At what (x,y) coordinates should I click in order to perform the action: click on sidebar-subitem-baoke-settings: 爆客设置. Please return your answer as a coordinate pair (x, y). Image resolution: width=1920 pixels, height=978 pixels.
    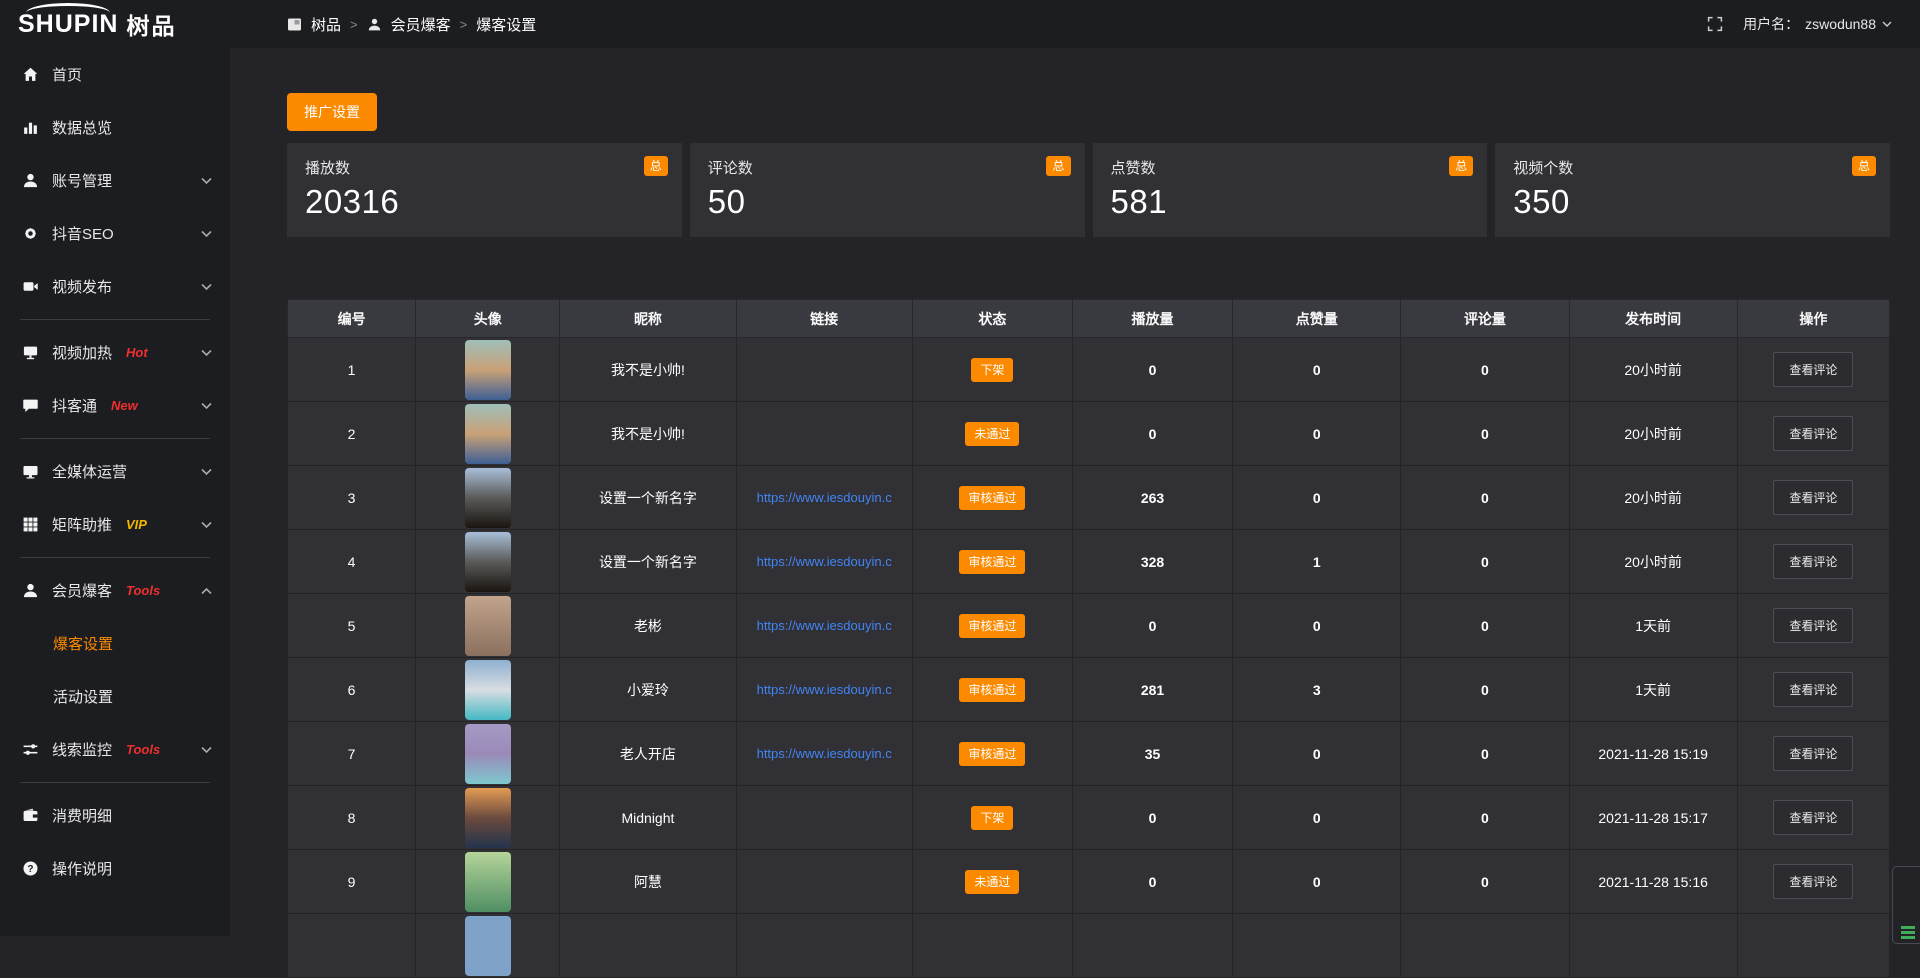
    Looking at the image, I should click on (115, 643).